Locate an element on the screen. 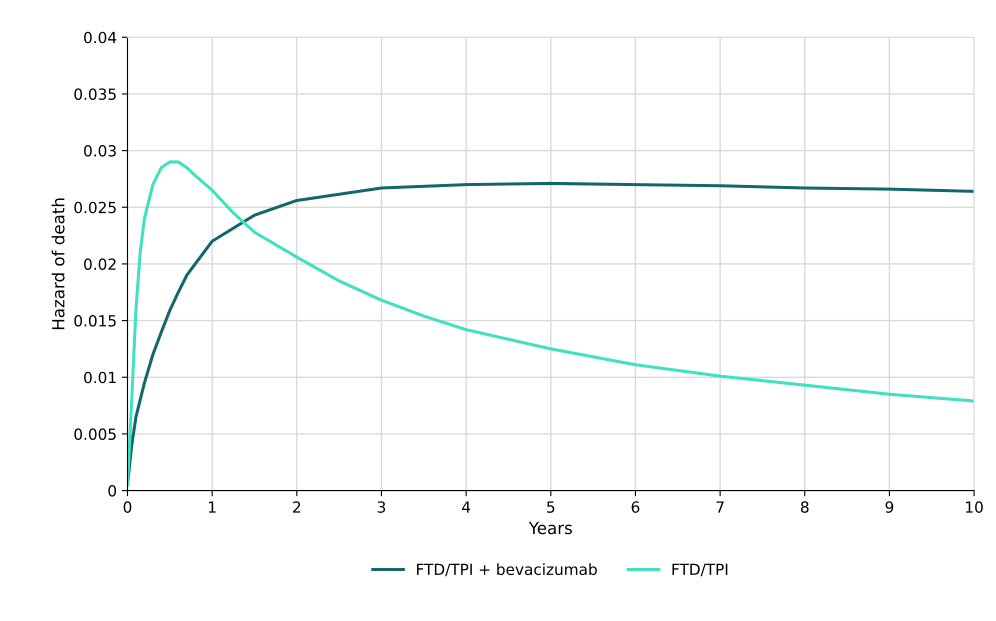 The height and width of the screenshot is (621, 996). y-tick-label: 0.03 is located at coordinates (100, 151).